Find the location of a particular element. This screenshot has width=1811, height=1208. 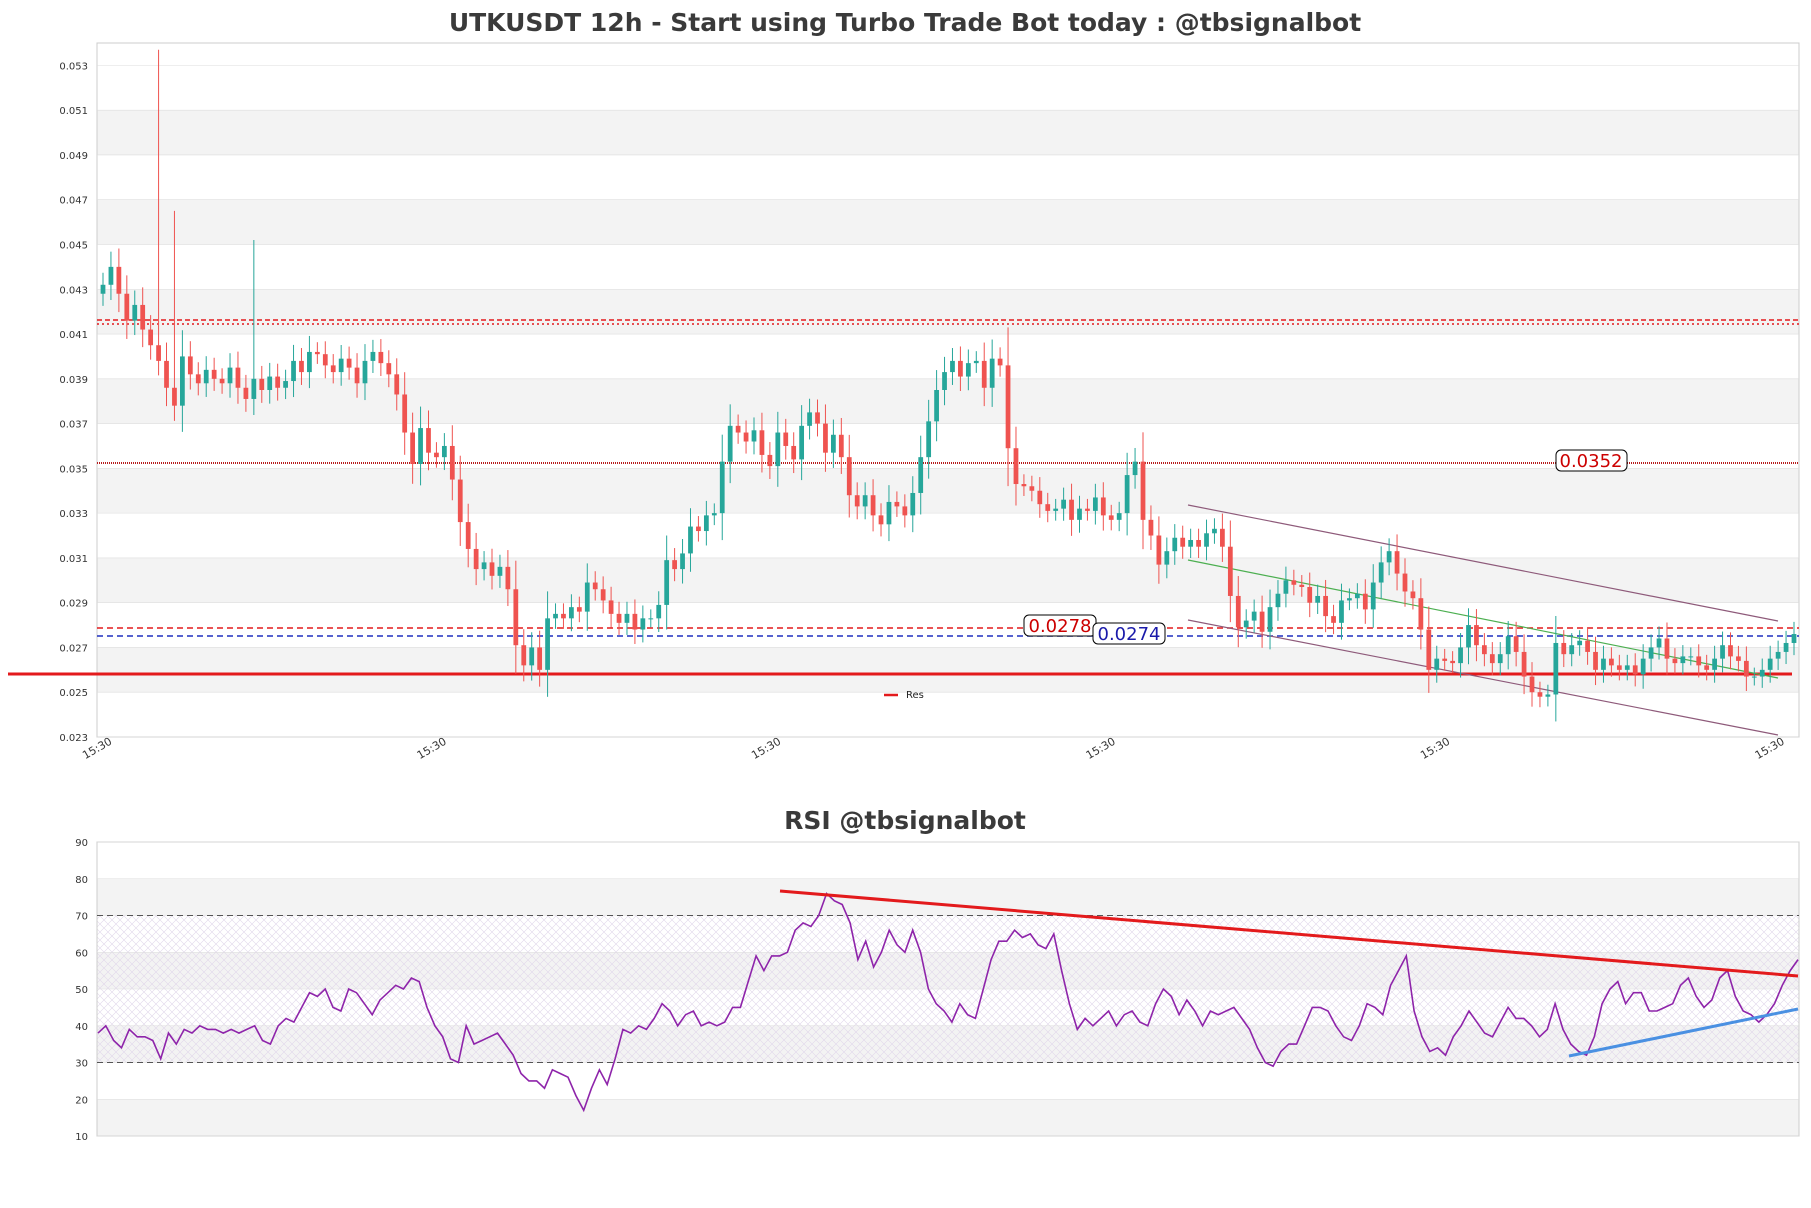

main-y-tick-label: 0.043 is located at coordinates (73, 290).